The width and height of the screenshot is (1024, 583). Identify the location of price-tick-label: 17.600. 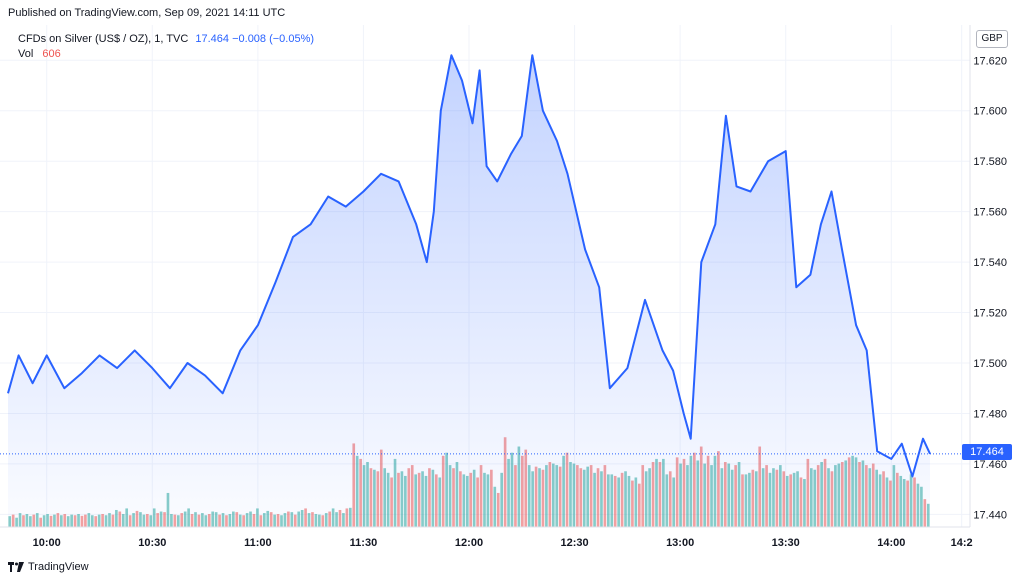
(990, 112).